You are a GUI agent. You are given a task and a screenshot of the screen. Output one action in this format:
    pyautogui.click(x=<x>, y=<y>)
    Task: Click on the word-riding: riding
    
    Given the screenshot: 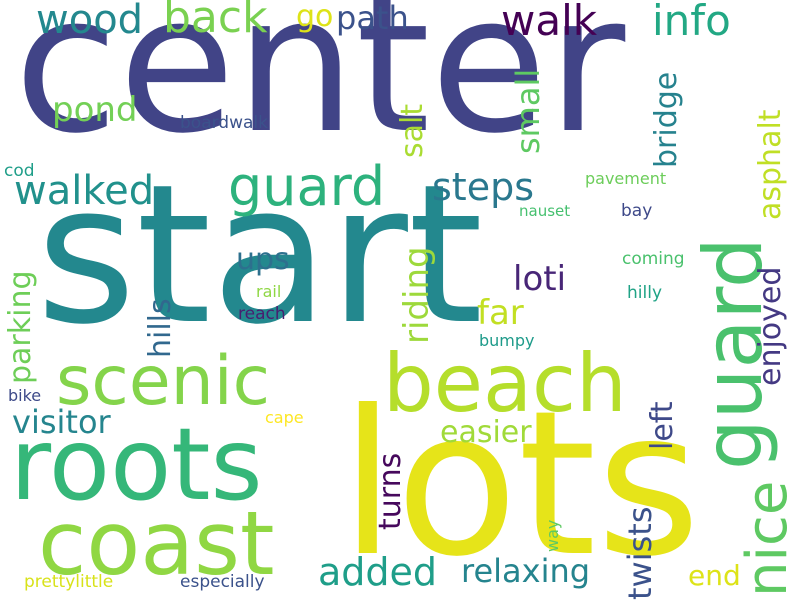 What is the action you would take?
    pyautogui.click(x=417, y=295)
    